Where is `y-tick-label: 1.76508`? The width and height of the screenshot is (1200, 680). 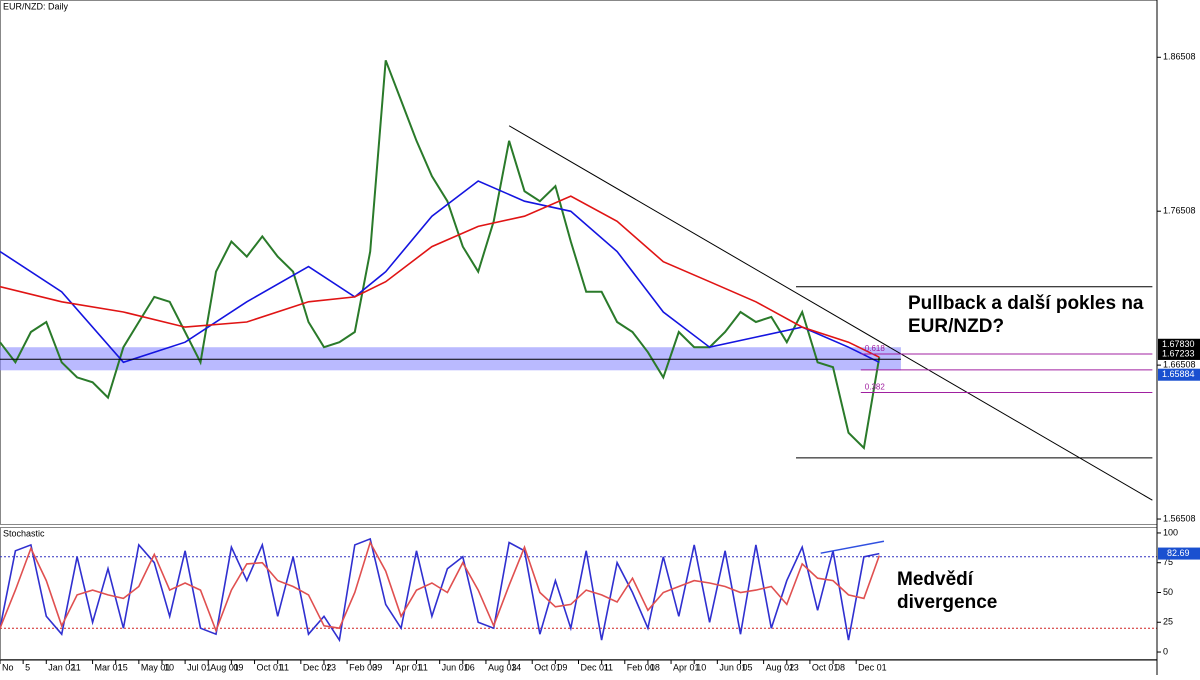
y-tick-label: 1.76508 is located at coordinates (1179, 211).